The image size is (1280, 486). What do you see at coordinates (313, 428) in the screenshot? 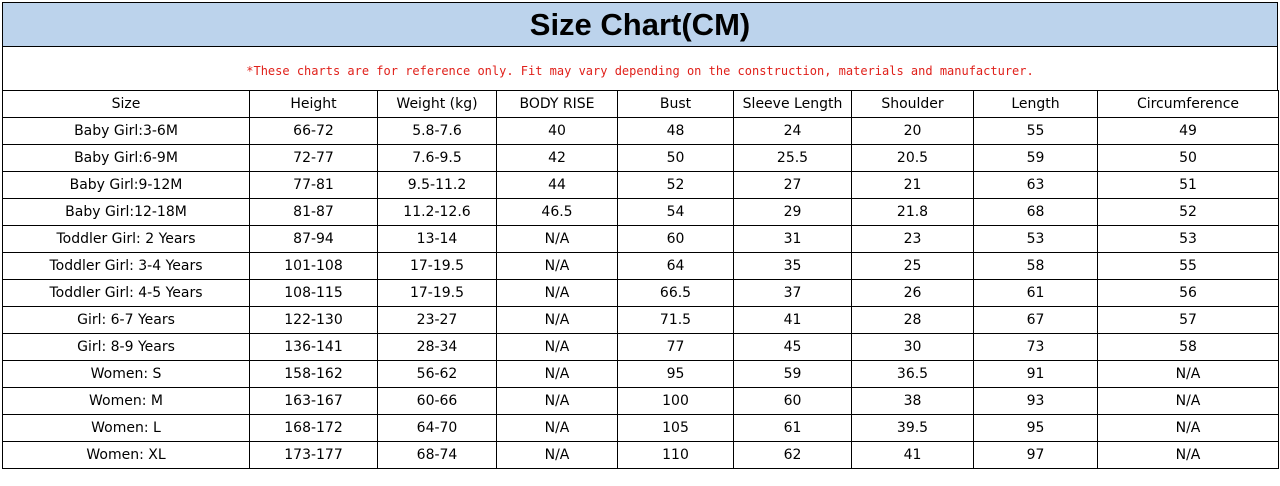
I see `table-cell: 168-172` at bounding box center [313, 428].